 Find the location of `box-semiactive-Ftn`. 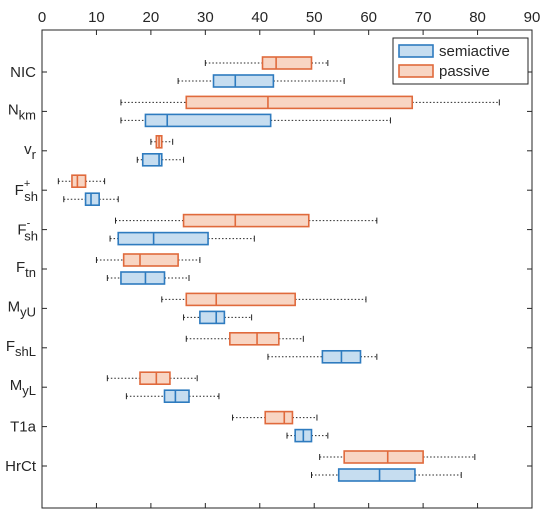

box-semiactive-Ftn is located at coordinates (148, 278).